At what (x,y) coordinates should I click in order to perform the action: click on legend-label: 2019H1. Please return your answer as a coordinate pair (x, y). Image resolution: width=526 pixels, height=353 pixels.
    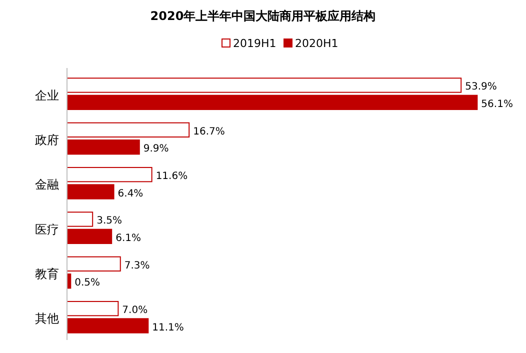
    Looking at the image, I should click on (254, 43).